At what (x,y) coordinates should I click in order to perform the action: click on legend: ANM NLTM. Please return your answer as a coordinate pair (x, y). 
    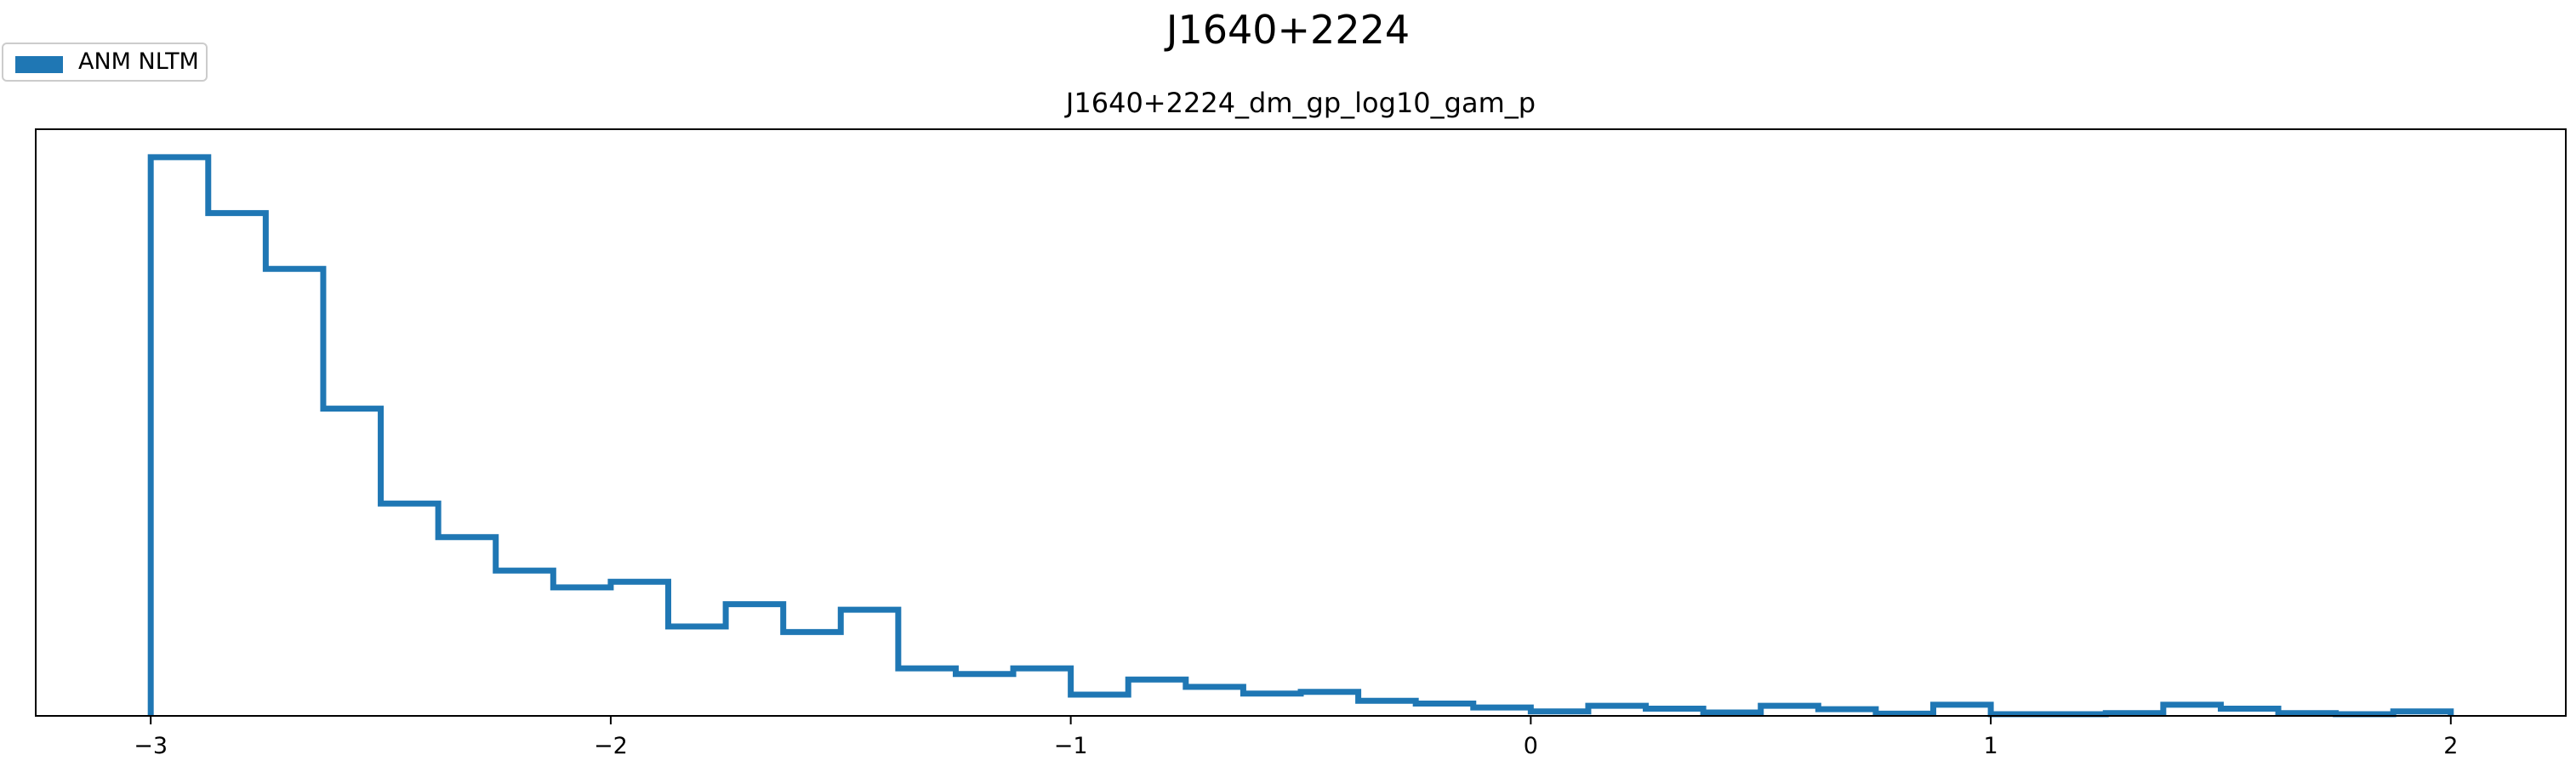
    Looking at the image, I should click on (105, 62).